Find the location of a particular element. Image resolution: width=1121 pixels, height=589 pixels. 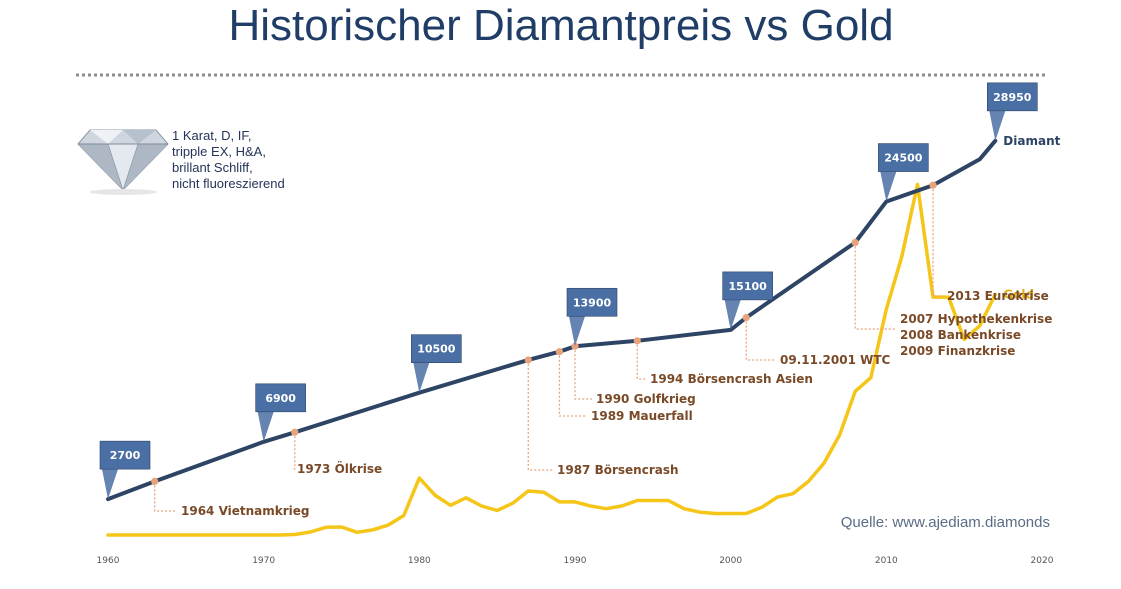

diamond-icon is located at coordinates (123, 162).